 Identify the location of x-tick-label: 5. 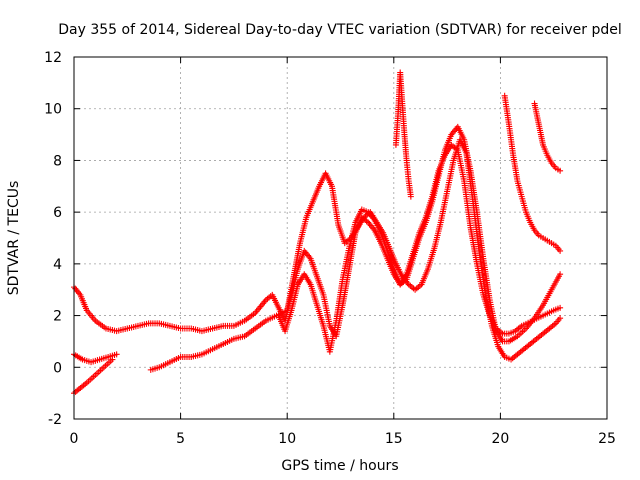
(180, 439).